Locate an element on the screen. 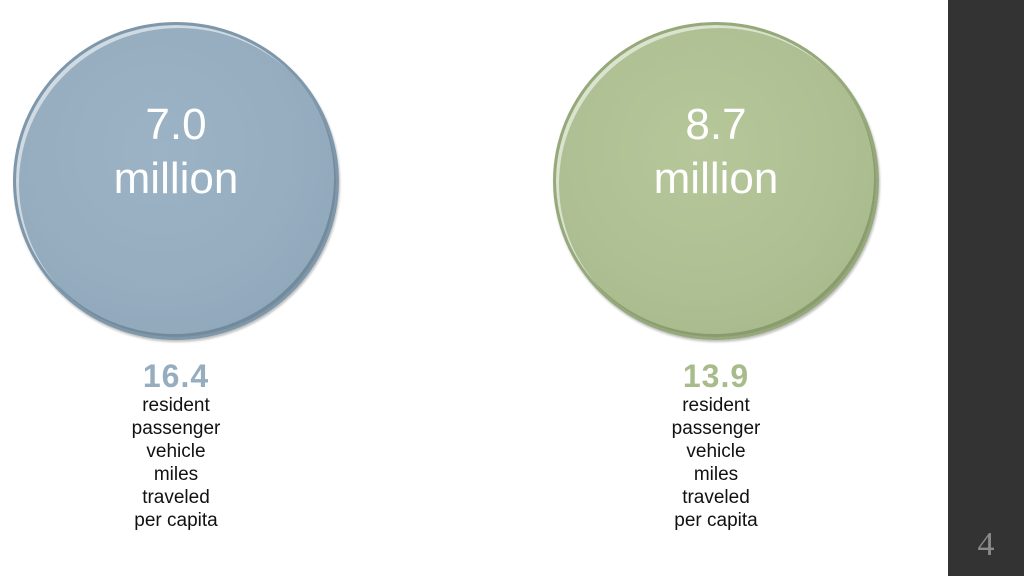 This screenshot has height=576, width=1024. caption-value: 13.9 is located at coordinates (716, 376).